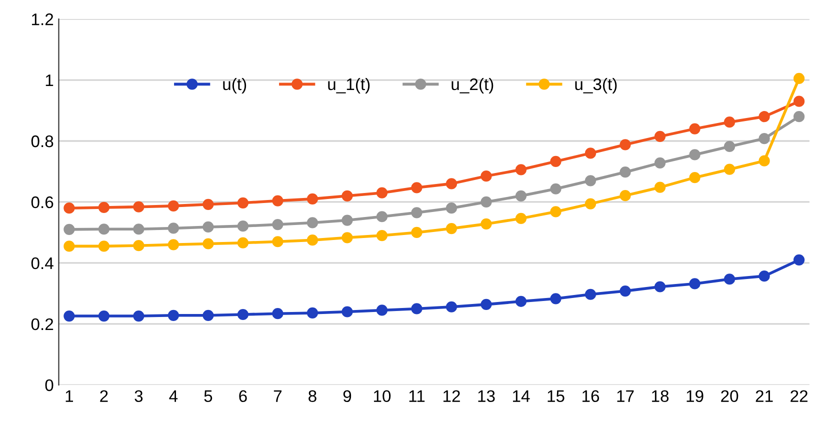  I want to click on x-tick-label: 2, so click(104, 396).